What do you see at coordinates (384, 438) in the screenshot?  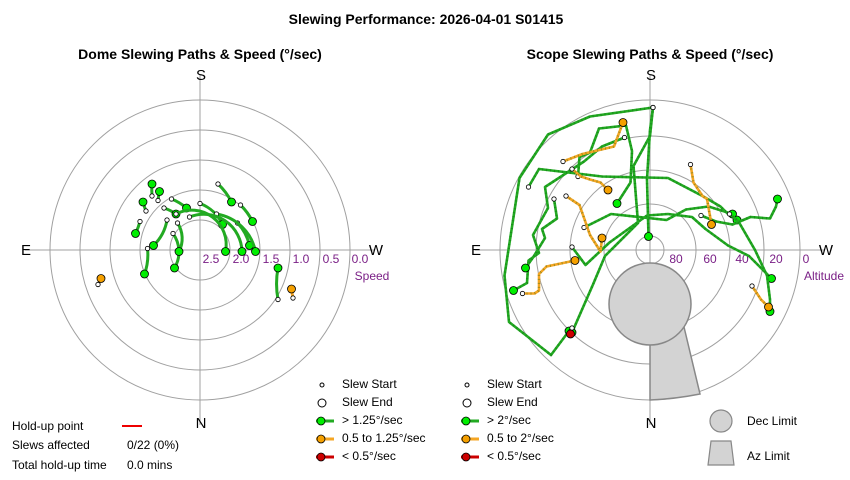 I see `legend-medium-label: 0.5 to 1.25°/sec` at bounding box center [384, 438].